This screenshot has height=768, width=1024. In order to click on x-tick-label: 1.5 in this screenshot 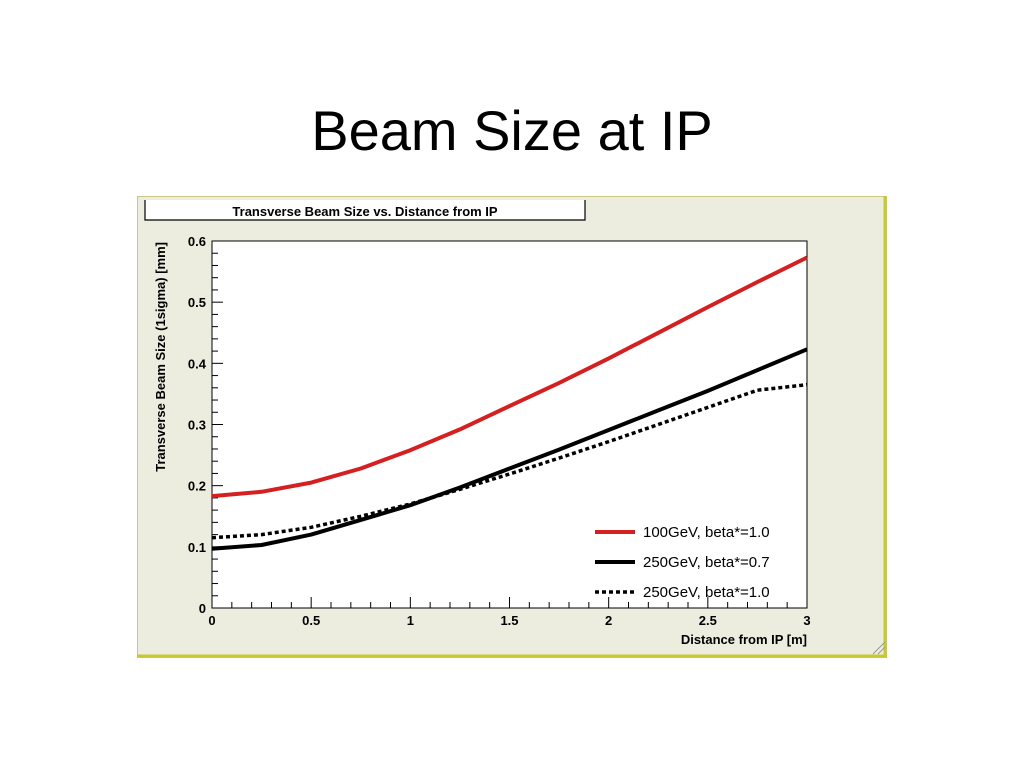, I will do `click(509, 620)`.